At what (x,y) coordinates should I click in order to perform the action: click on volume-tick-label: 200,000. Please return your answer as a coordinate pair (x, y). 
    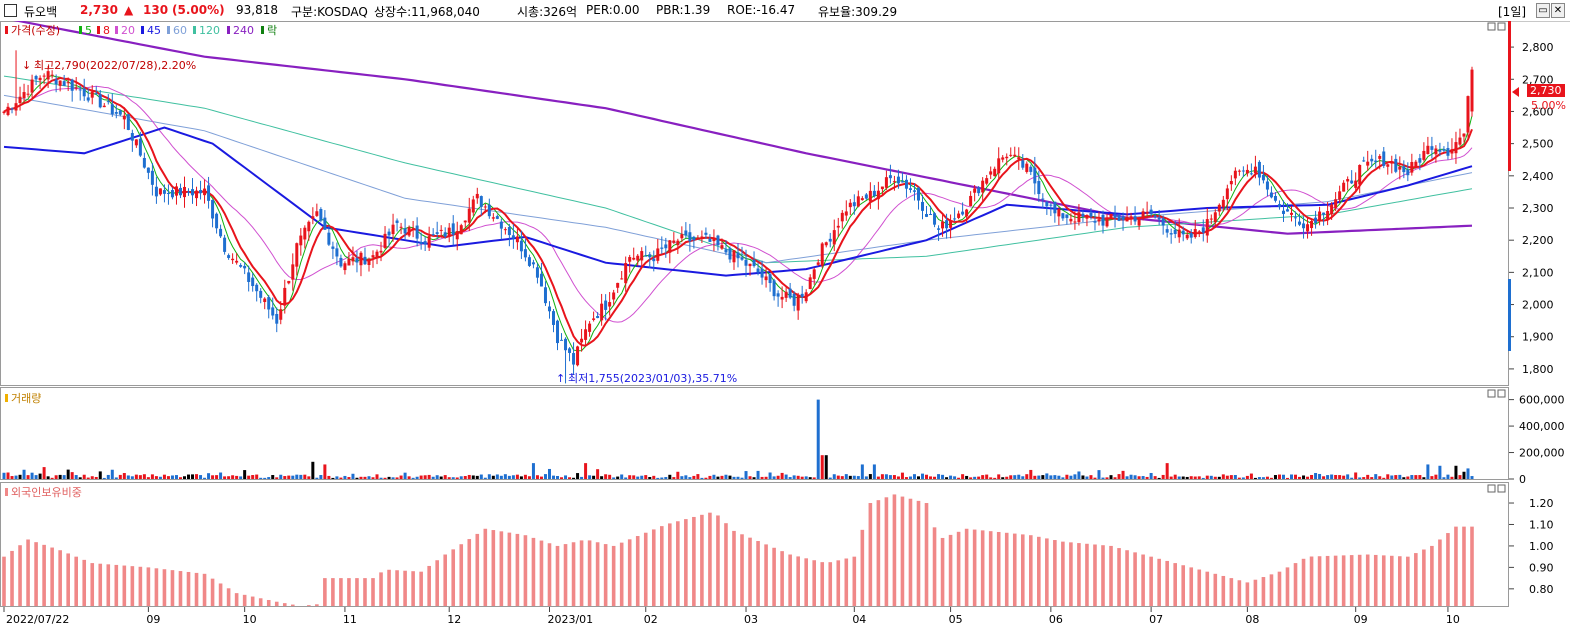
    Looking at the image, I should click on (1542, 453).